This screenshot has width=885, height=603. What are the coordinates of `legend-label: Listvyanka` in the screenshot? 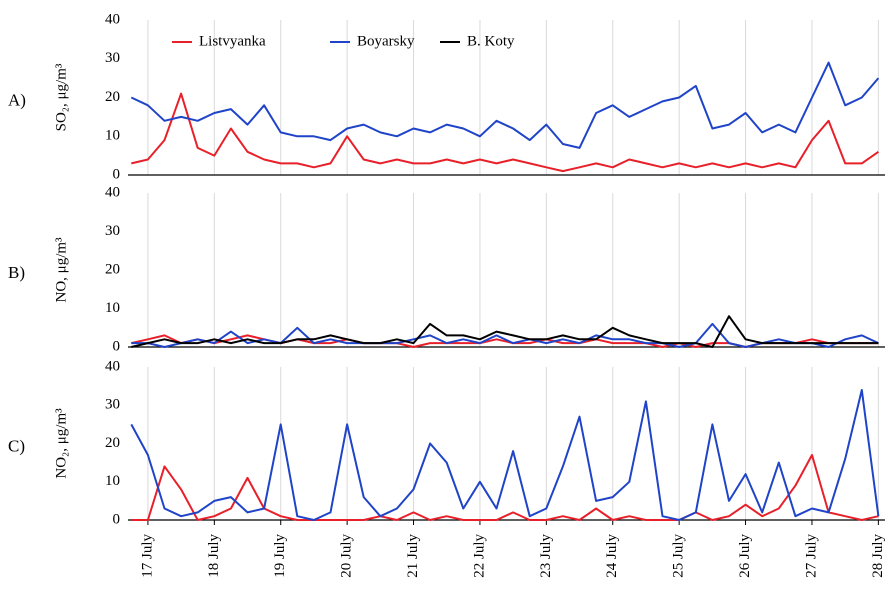 It's located at (232, 41).